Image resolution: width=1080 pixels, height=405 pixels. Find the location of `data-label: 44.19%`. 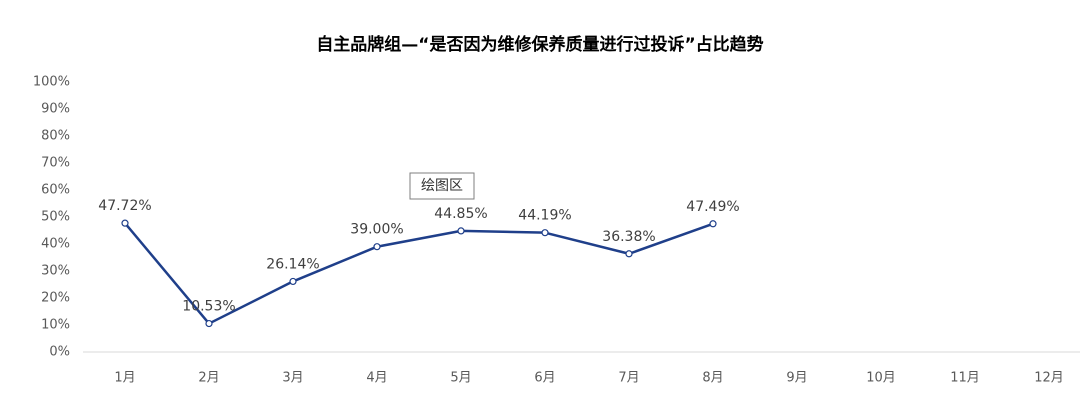

data-label: 44.19% is located at coordinates (544, 216).